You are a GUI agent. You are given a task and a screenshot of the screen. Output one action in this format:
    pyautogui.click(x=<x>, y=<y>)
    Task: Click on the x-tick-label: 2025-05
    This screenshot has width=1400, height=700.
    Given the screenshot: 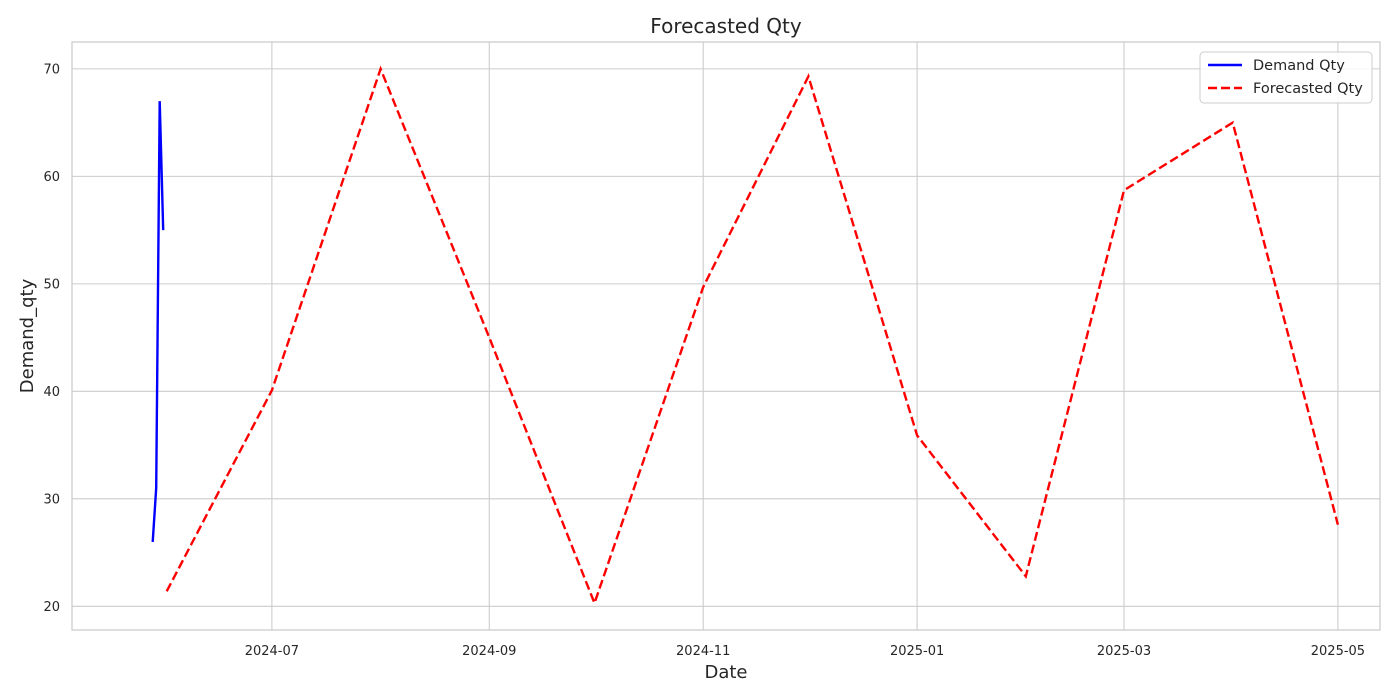 What is the action you would take?
    pyautogui.click(x=1338, y=651)
    